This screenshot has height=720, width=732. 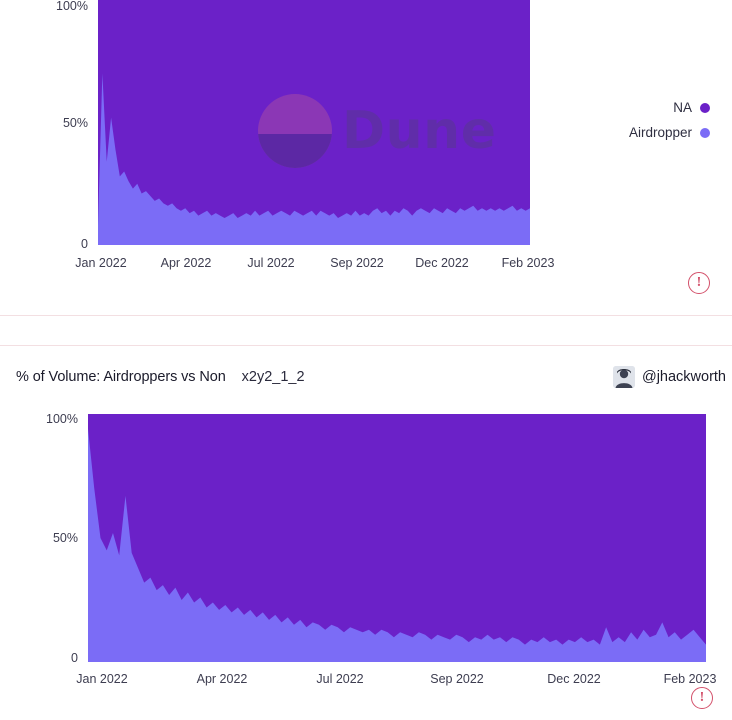 I want to click on x-tick-label-jan2022-b: Jan 2022, so click(x=102, y=679).